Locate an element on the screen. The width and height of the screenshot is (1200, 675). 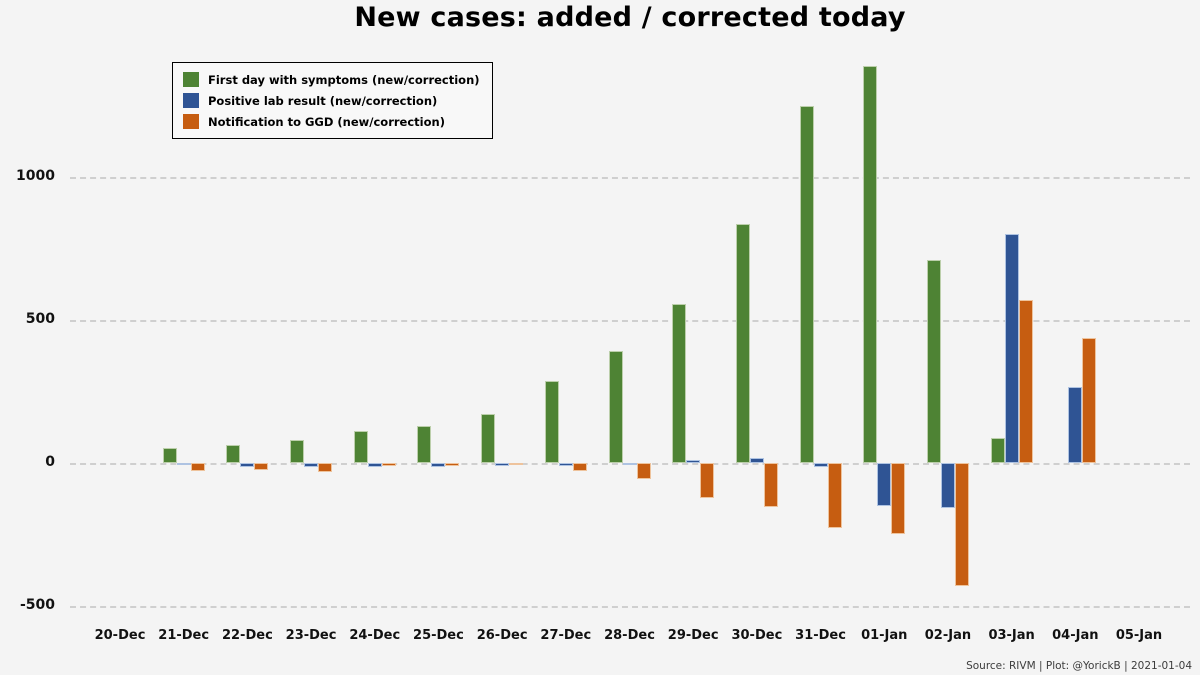
bar-notification-30-Dec is located at coordinates (770, 484).